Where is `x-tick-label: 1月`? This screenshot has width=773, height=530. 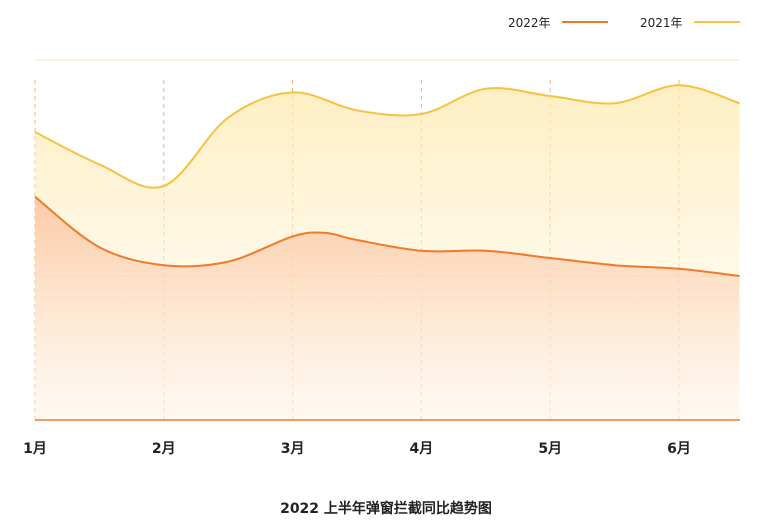
x-tick-label: 1月 is located at coordinates (35, 449).